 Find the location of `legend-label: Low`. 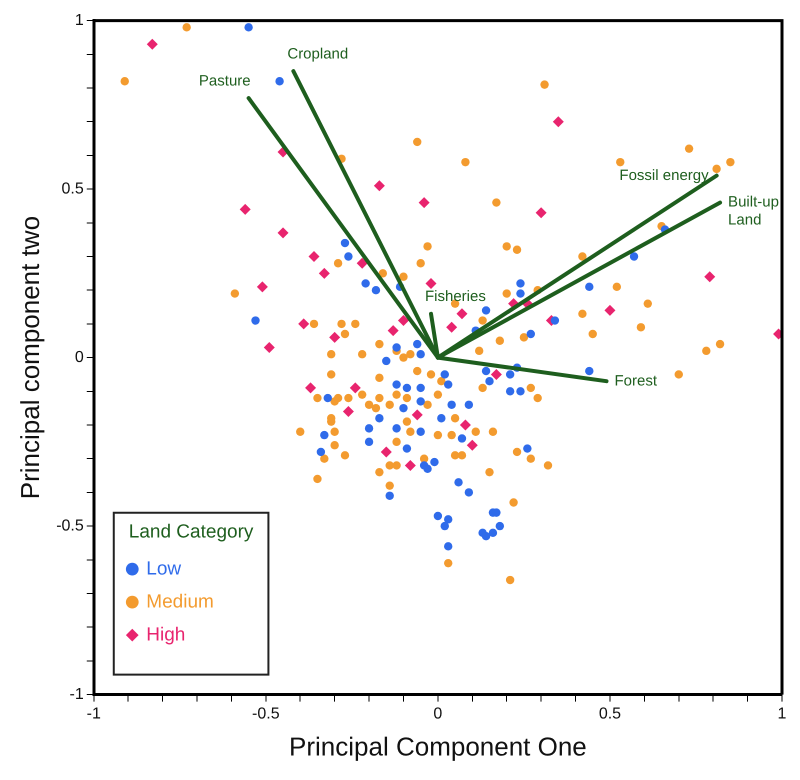

legend-label: Low is located at coordinates (164, 569).